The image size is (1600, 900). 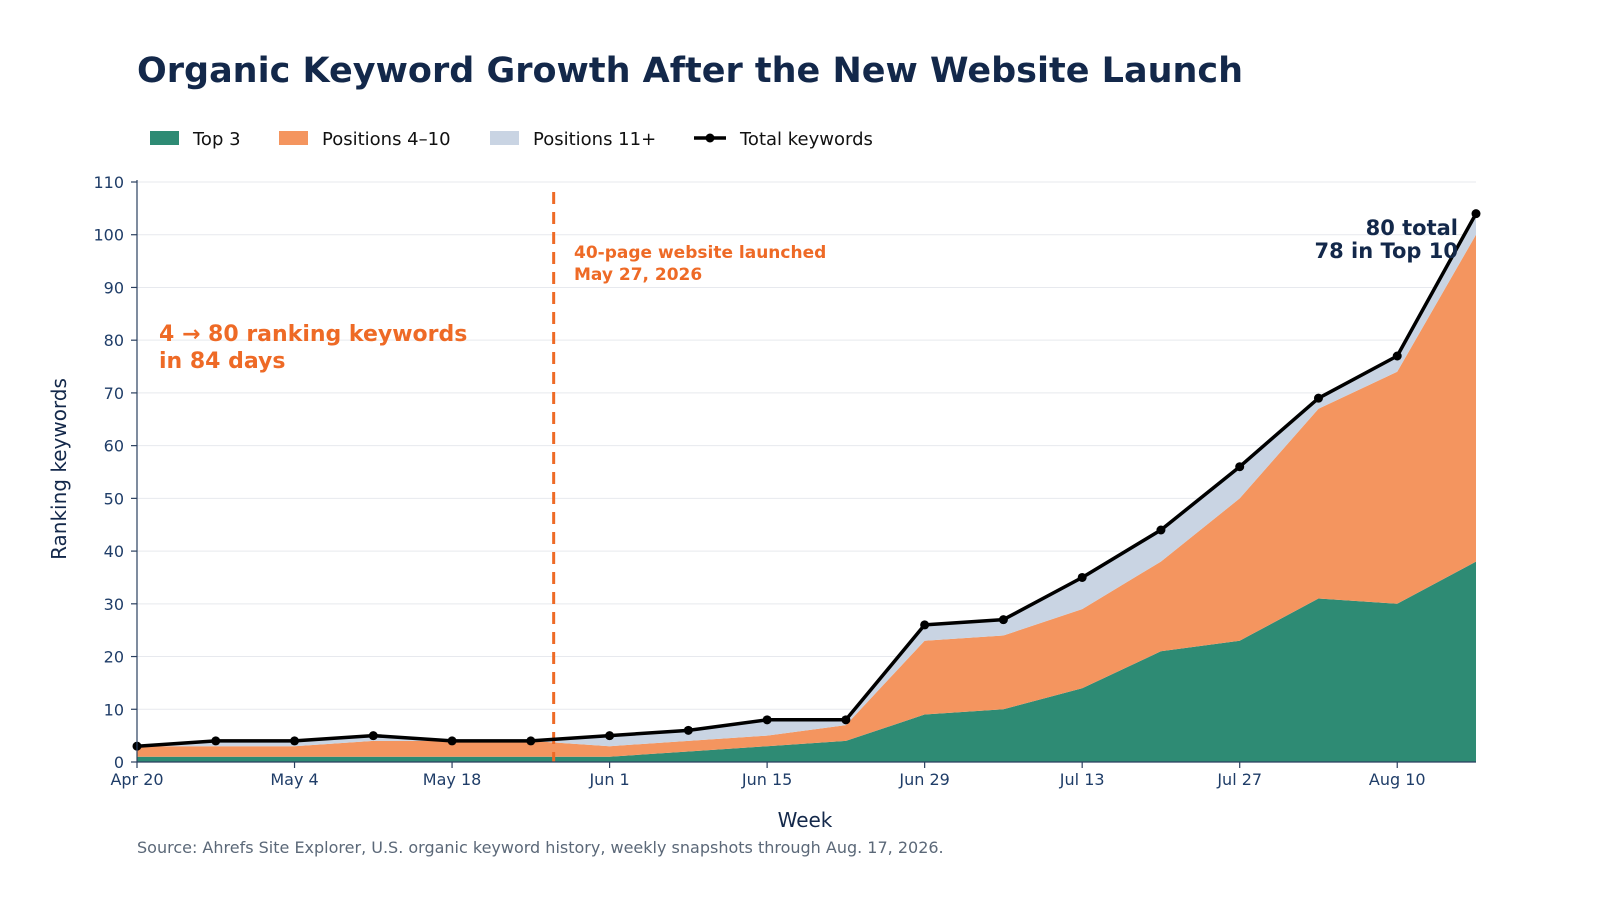 What do you see at coordinates (114, 287) in the screenshot?
I see `y-tick-label-90: 90` at bounding box center [114, 287].